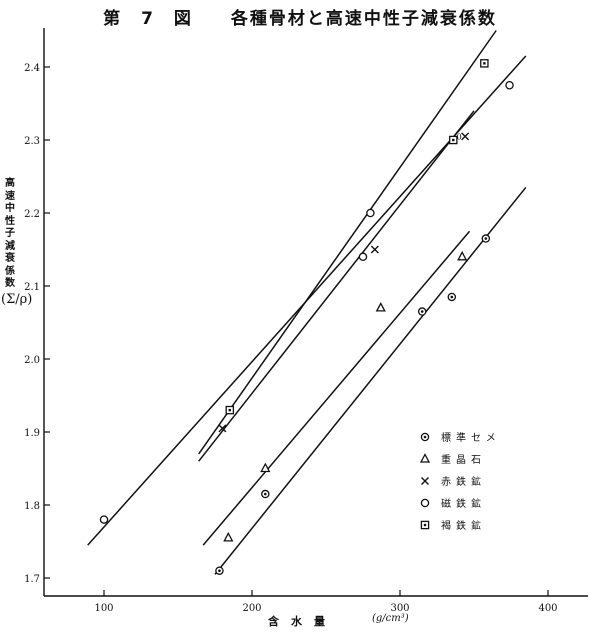 The width and height of the screenshot is (600, 640). Describe the element at coordinates (302, 621) in the screenshot. I see `x-axis-label: 含水量` at that location.